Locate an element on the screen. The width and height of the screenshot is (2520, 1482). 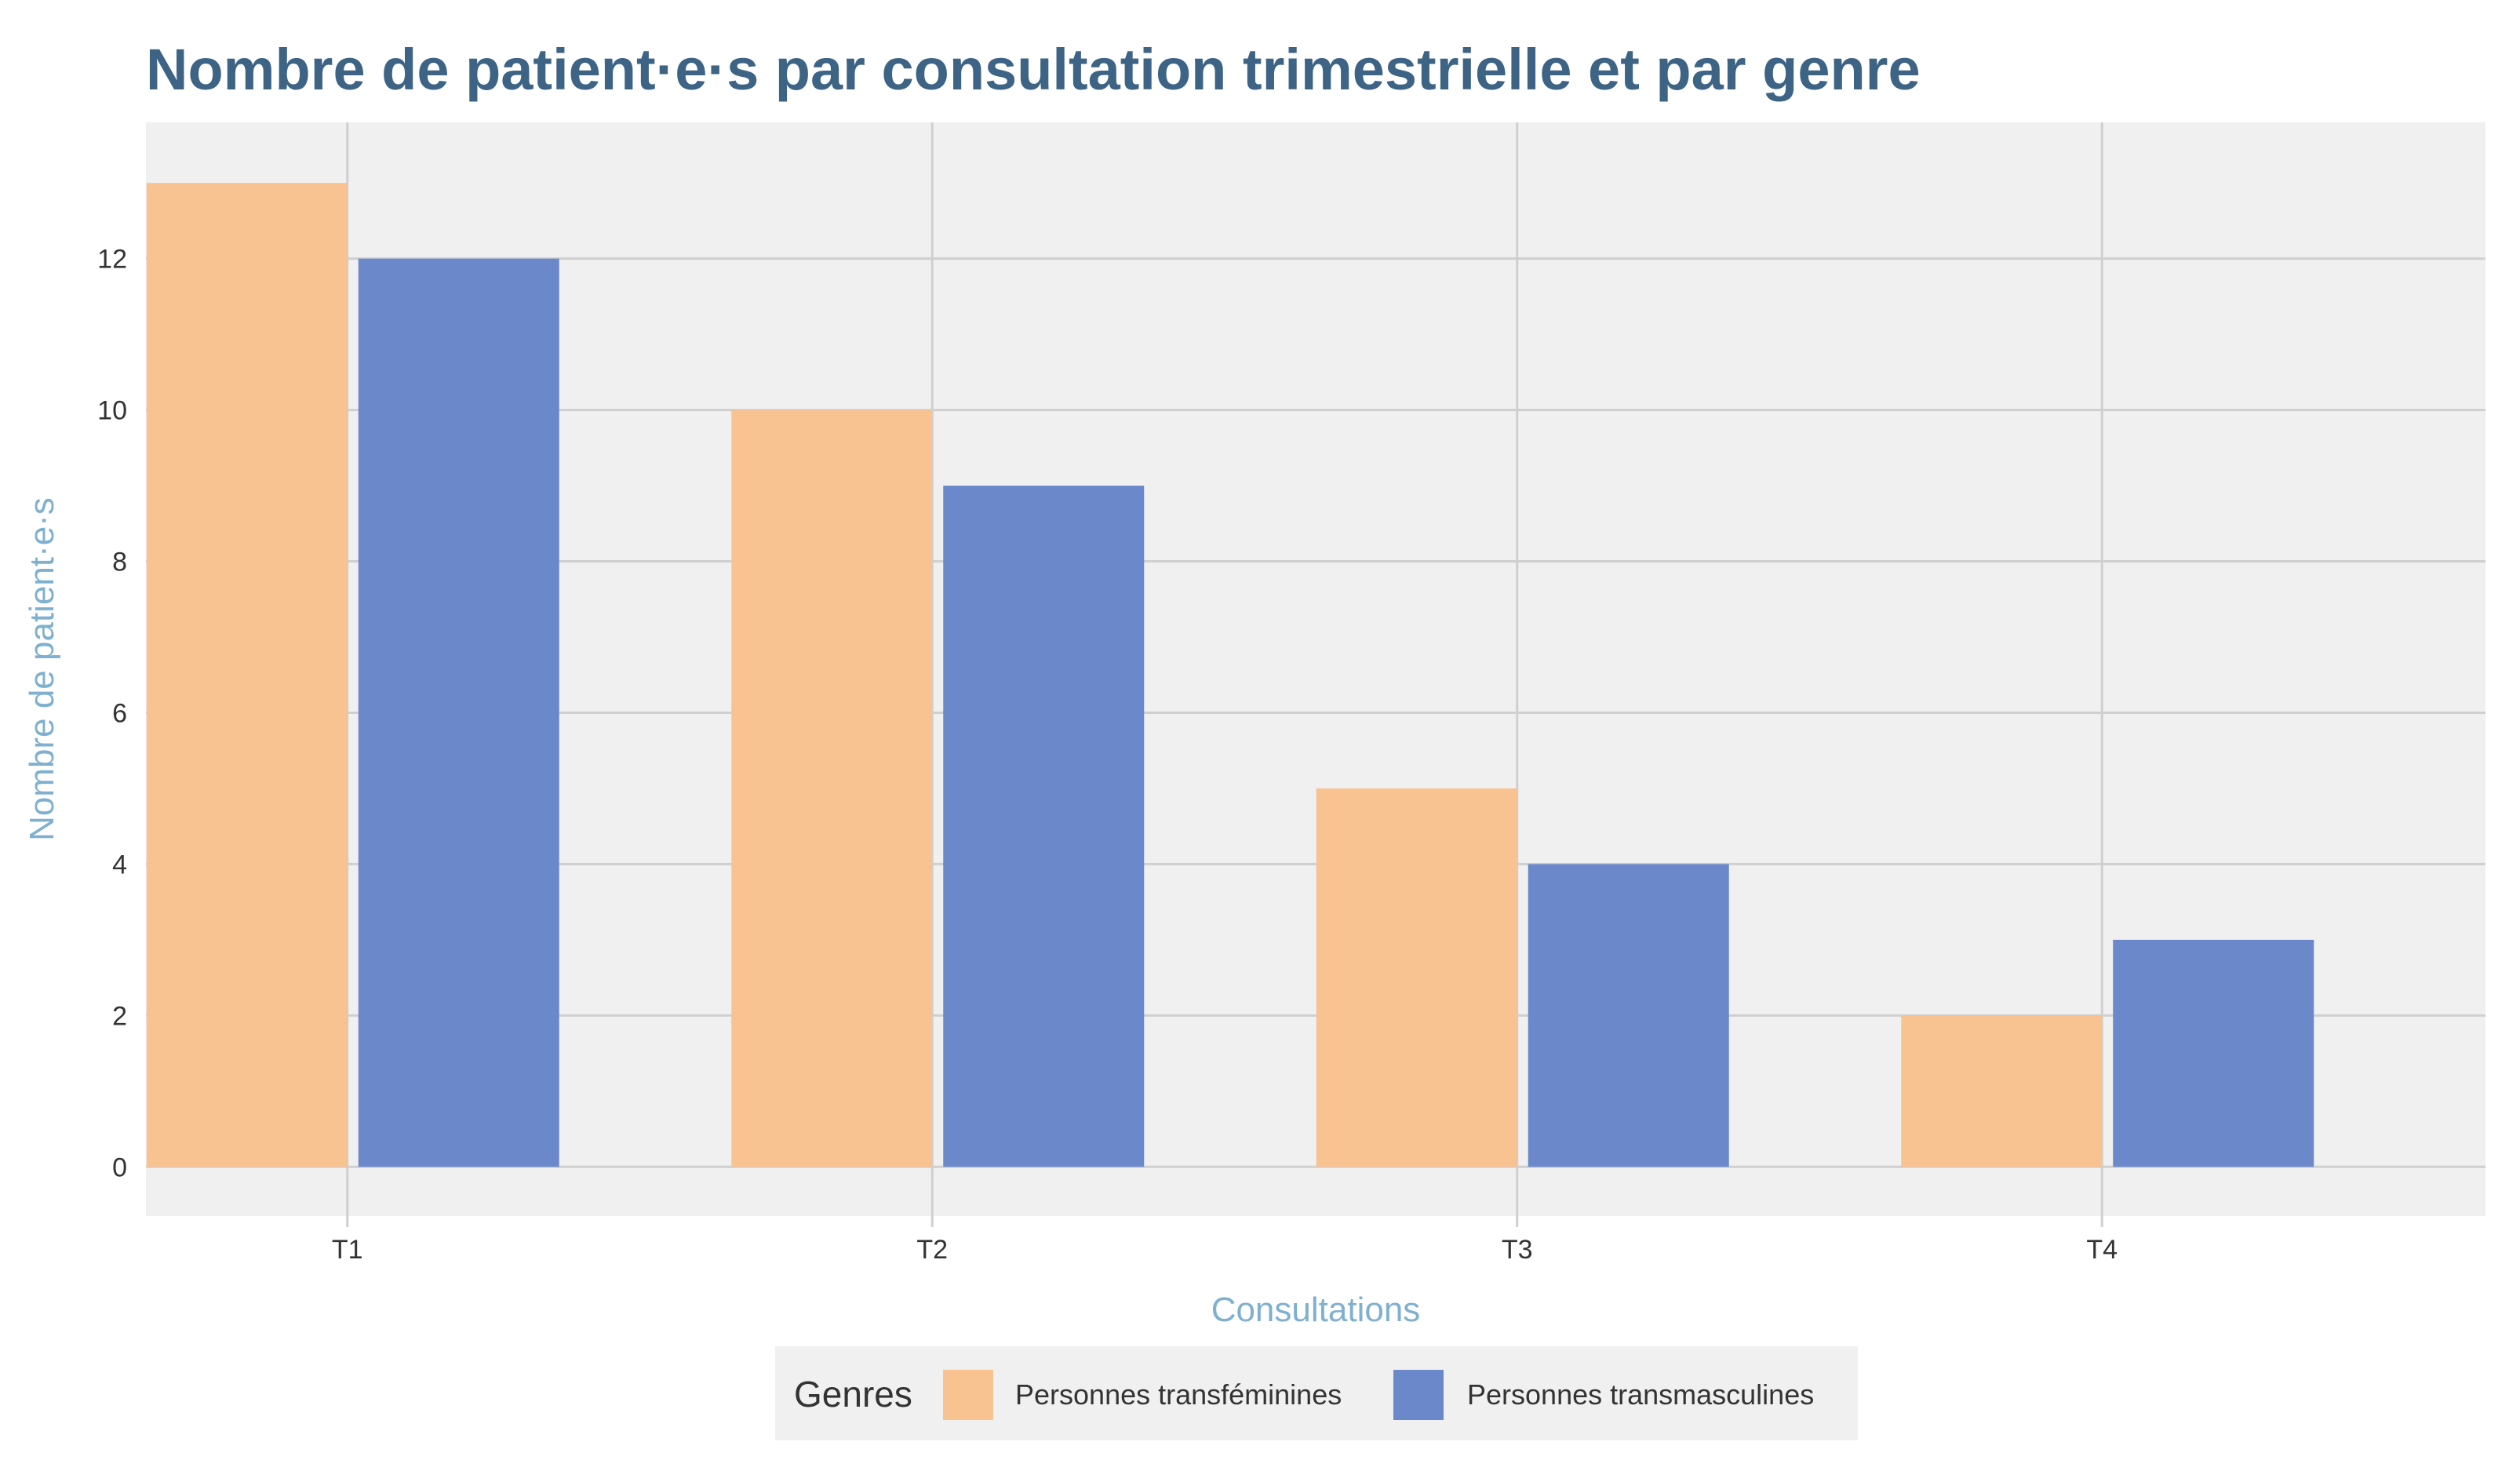
legend-swatch-transfeminines is located at coordinates (968, 1395).